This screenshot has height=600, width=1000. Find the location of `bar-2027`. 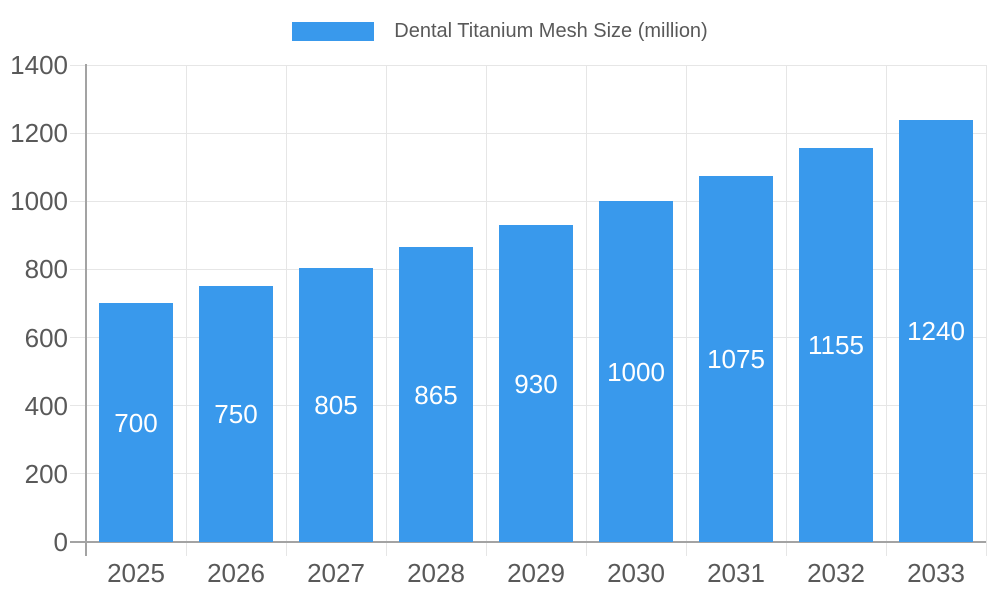

bar-2027 is located at coordinates (336, 405).